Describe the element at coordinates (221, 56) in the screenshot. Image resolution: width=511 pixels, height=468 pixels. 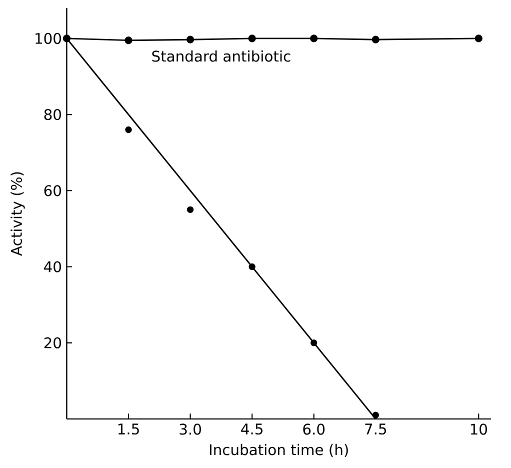
I see `series-label: Standard antibiotic` at that location.